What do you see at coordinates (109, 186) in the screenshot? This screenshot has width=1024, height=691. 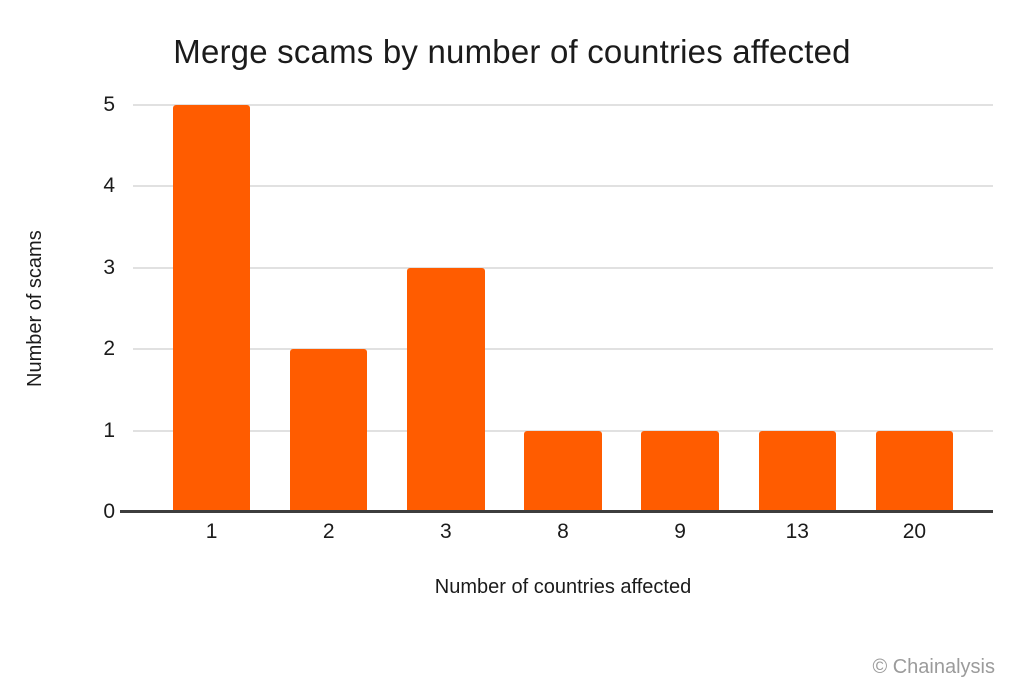 I see `y-tick-label-4: 4` at bounding box center [109, 186].